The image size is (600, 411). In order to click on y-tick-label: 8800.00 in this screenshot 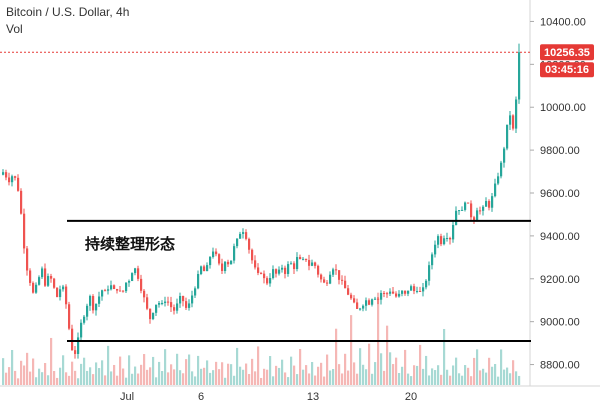, I will do `click(560, 366)`.